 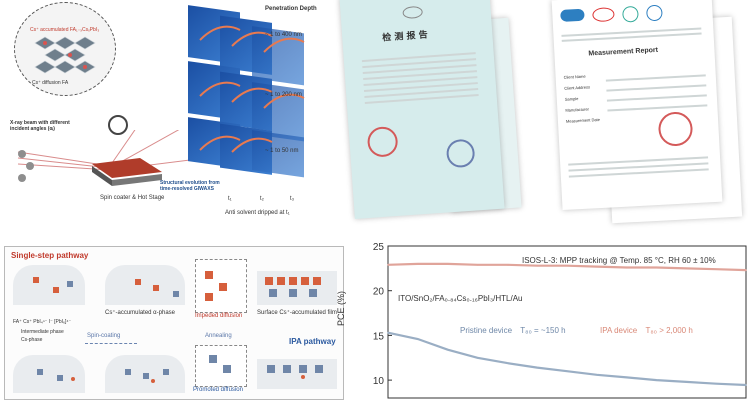 I want to click on cs-accumulated-label: Cs⁺ accumulated FA₁₋ₓCsₓPbI₃, so click(x=65, y=30).